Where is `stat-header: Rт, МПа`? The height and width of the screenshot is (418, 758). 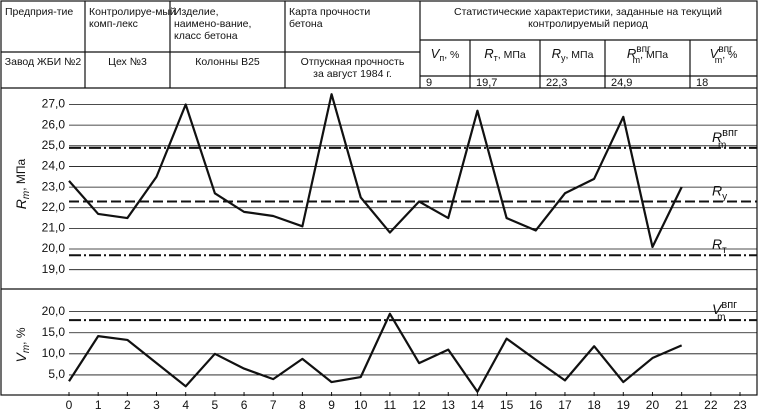
stat-header: Rт, МПа is located at coordinates (505, 54).